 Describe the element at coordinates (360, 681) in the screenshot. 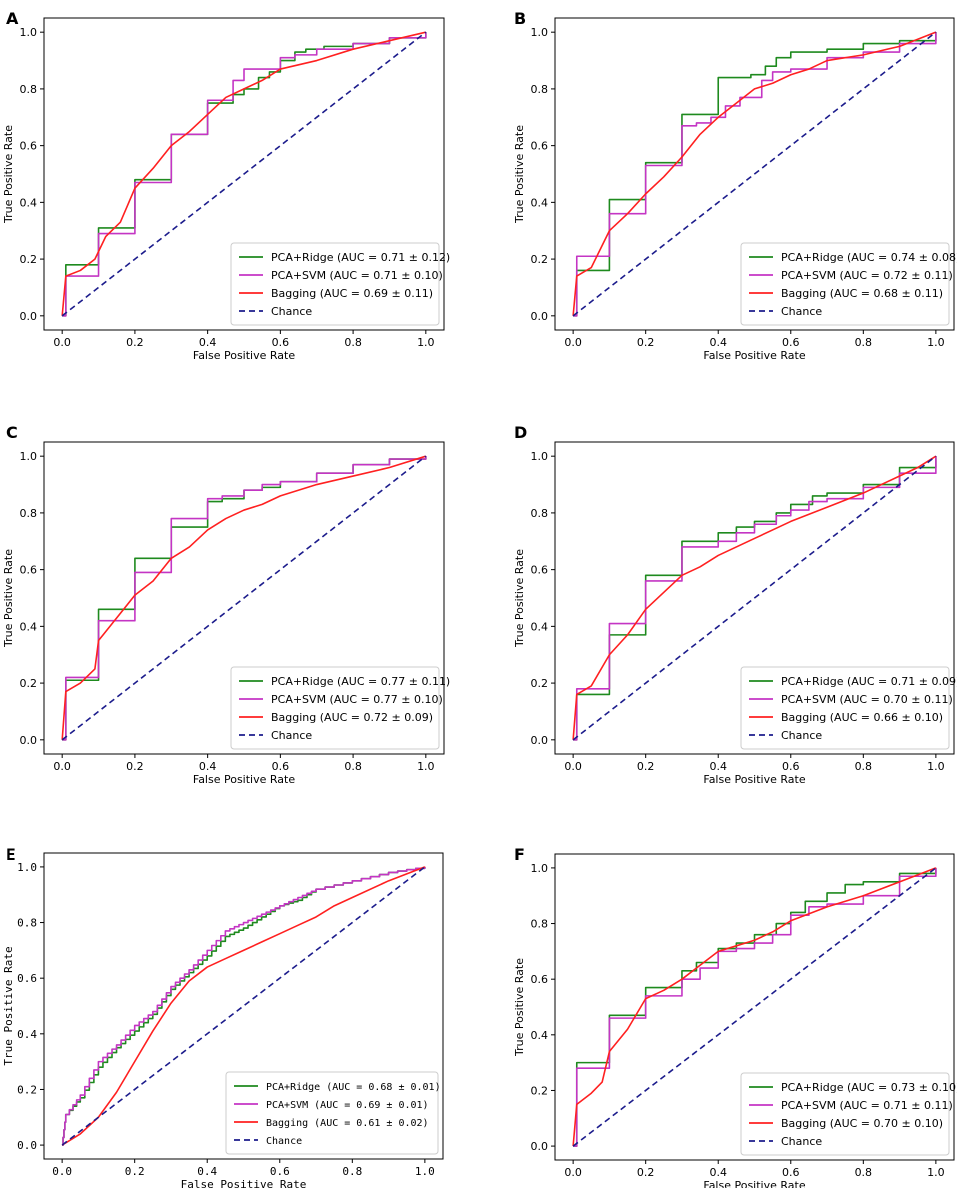

I see `legend-label: PCA+Ridge (AUC = 0.77 ± 0.11)` at that location.